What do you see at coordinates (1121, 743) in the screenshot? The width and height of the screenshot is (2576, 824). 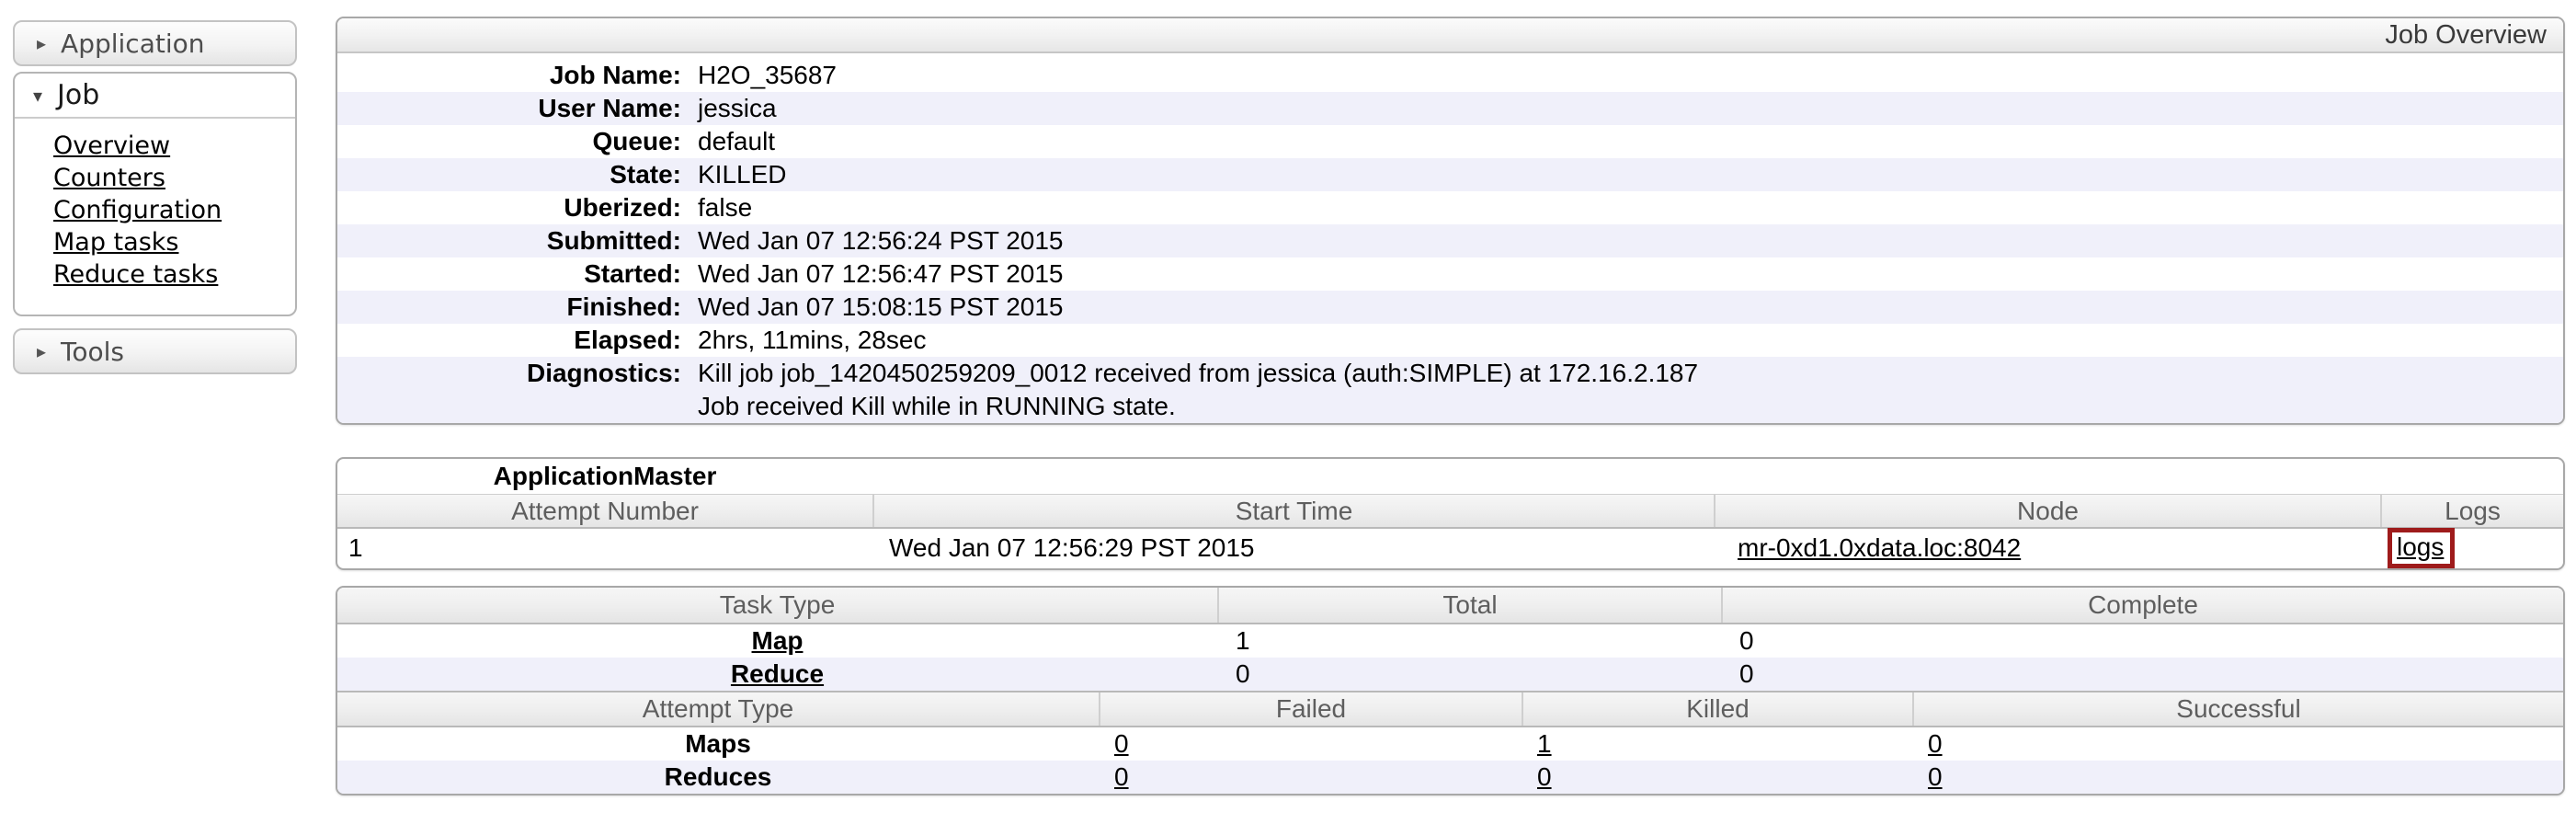 I see `maps-failed-link: 0` at bounding box center [1121, 743].